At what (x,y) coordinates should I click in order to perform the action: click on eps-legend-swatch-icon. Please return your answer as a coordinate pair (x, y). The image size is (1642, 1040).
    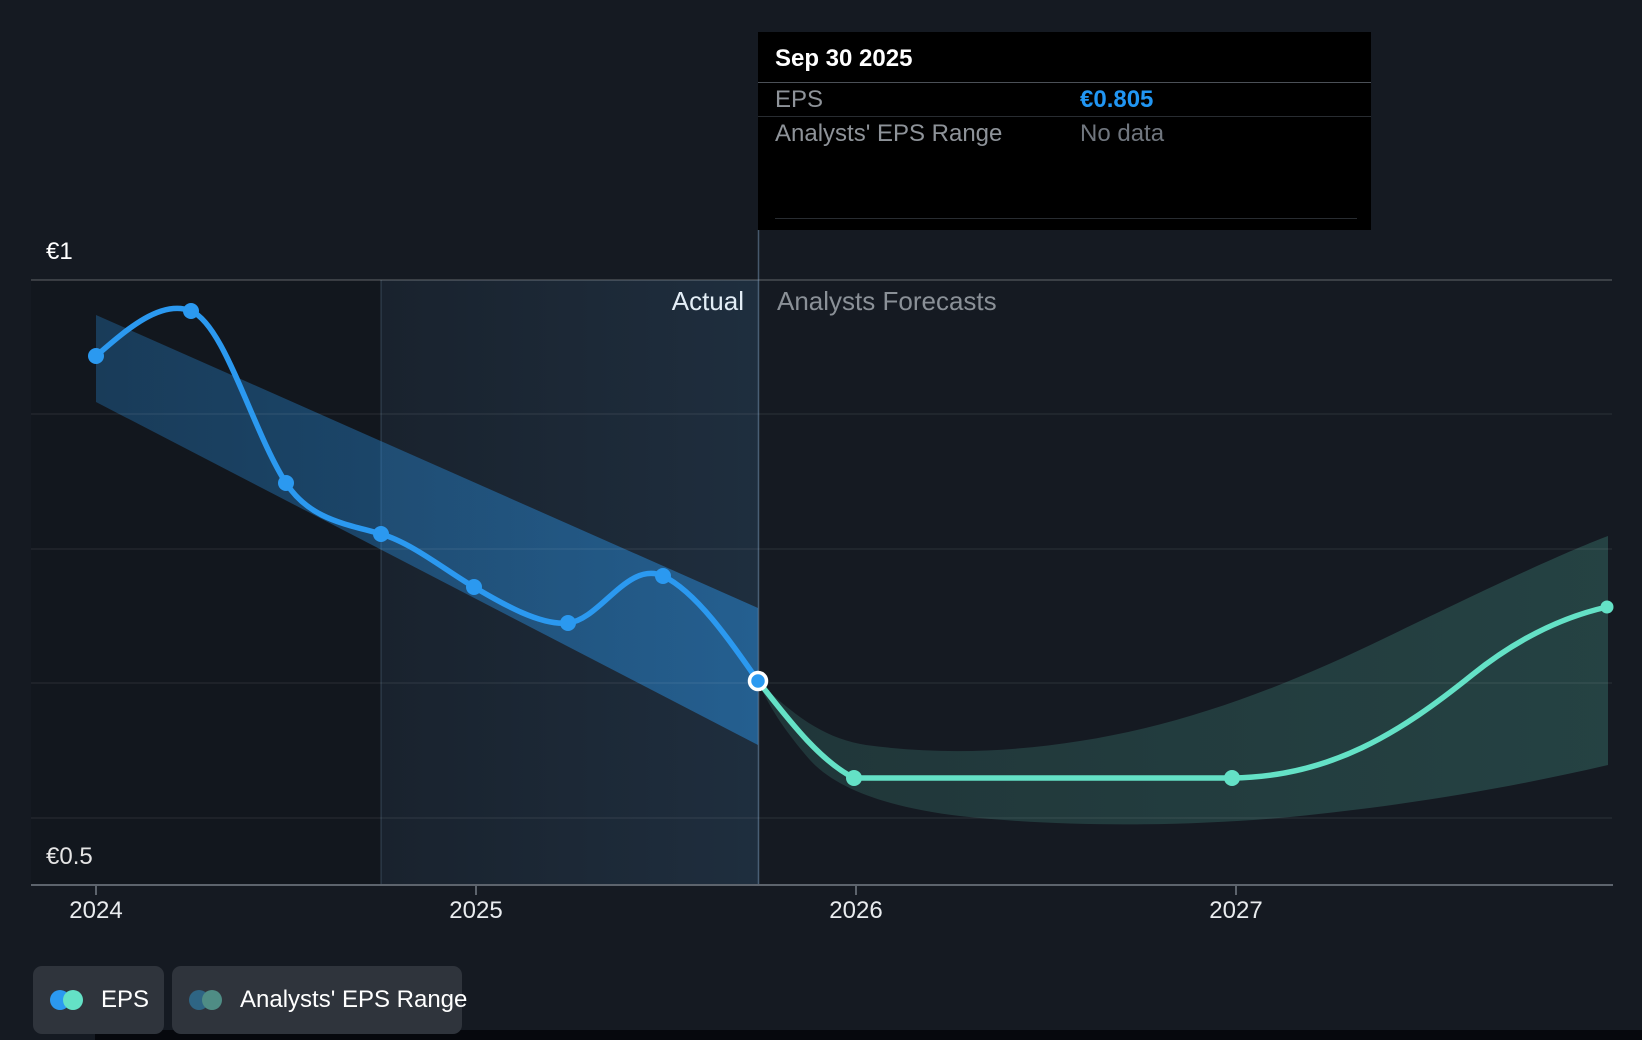
    Looking at the image, I should click on (66, 1000).